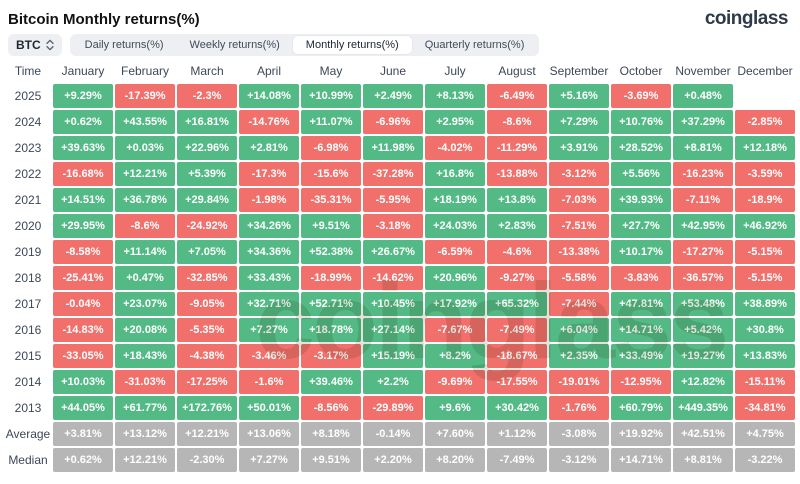 This screenshot has height=484, width=800. I want to click on return-cell: +33.49%, so click(641, 356).